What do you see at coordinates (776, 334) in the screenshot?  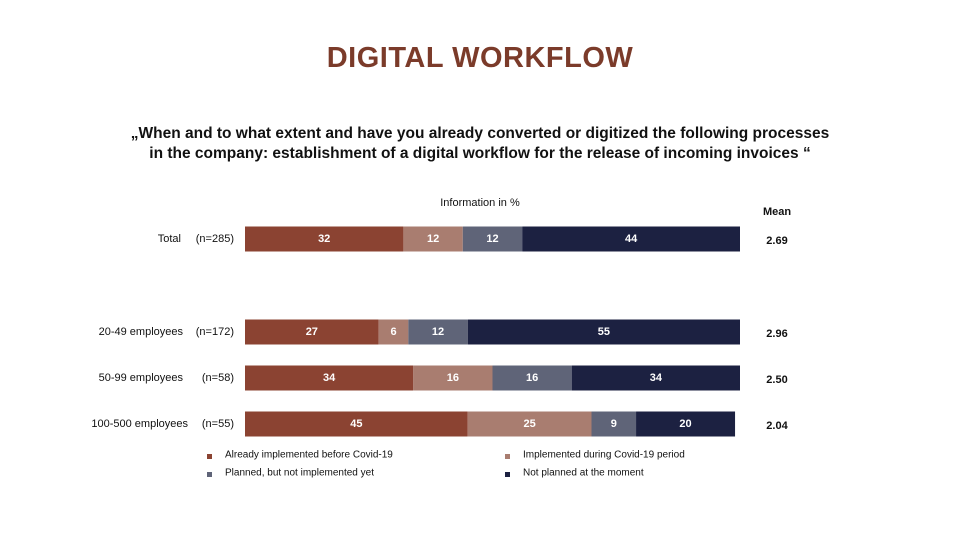 I see `mean-value: 2.96` at bounding box center [776, 334].